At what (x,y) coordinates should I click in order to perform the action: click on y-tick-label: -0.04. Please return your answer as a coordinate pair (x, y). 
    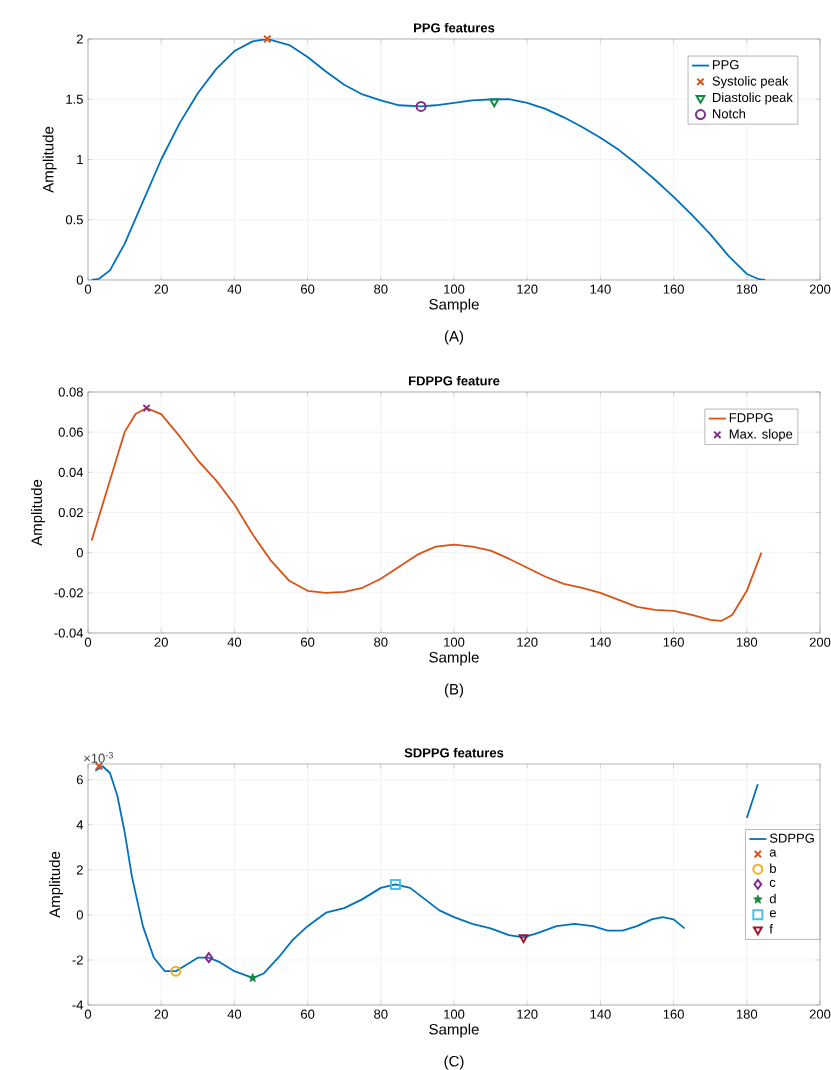
    Looking at the image, I should click on (69, 633).